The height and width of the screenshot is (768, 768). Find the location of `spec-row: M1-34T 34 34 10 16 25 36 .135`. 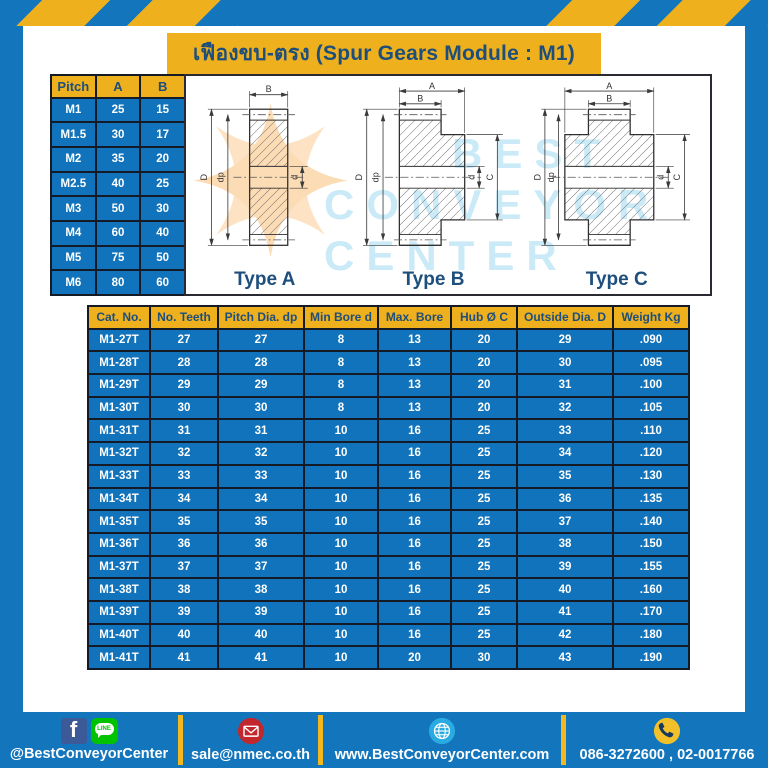

spec-row: M1-34T 34 34 10 16 25 36 .135 is located at coordinates (388, 499).